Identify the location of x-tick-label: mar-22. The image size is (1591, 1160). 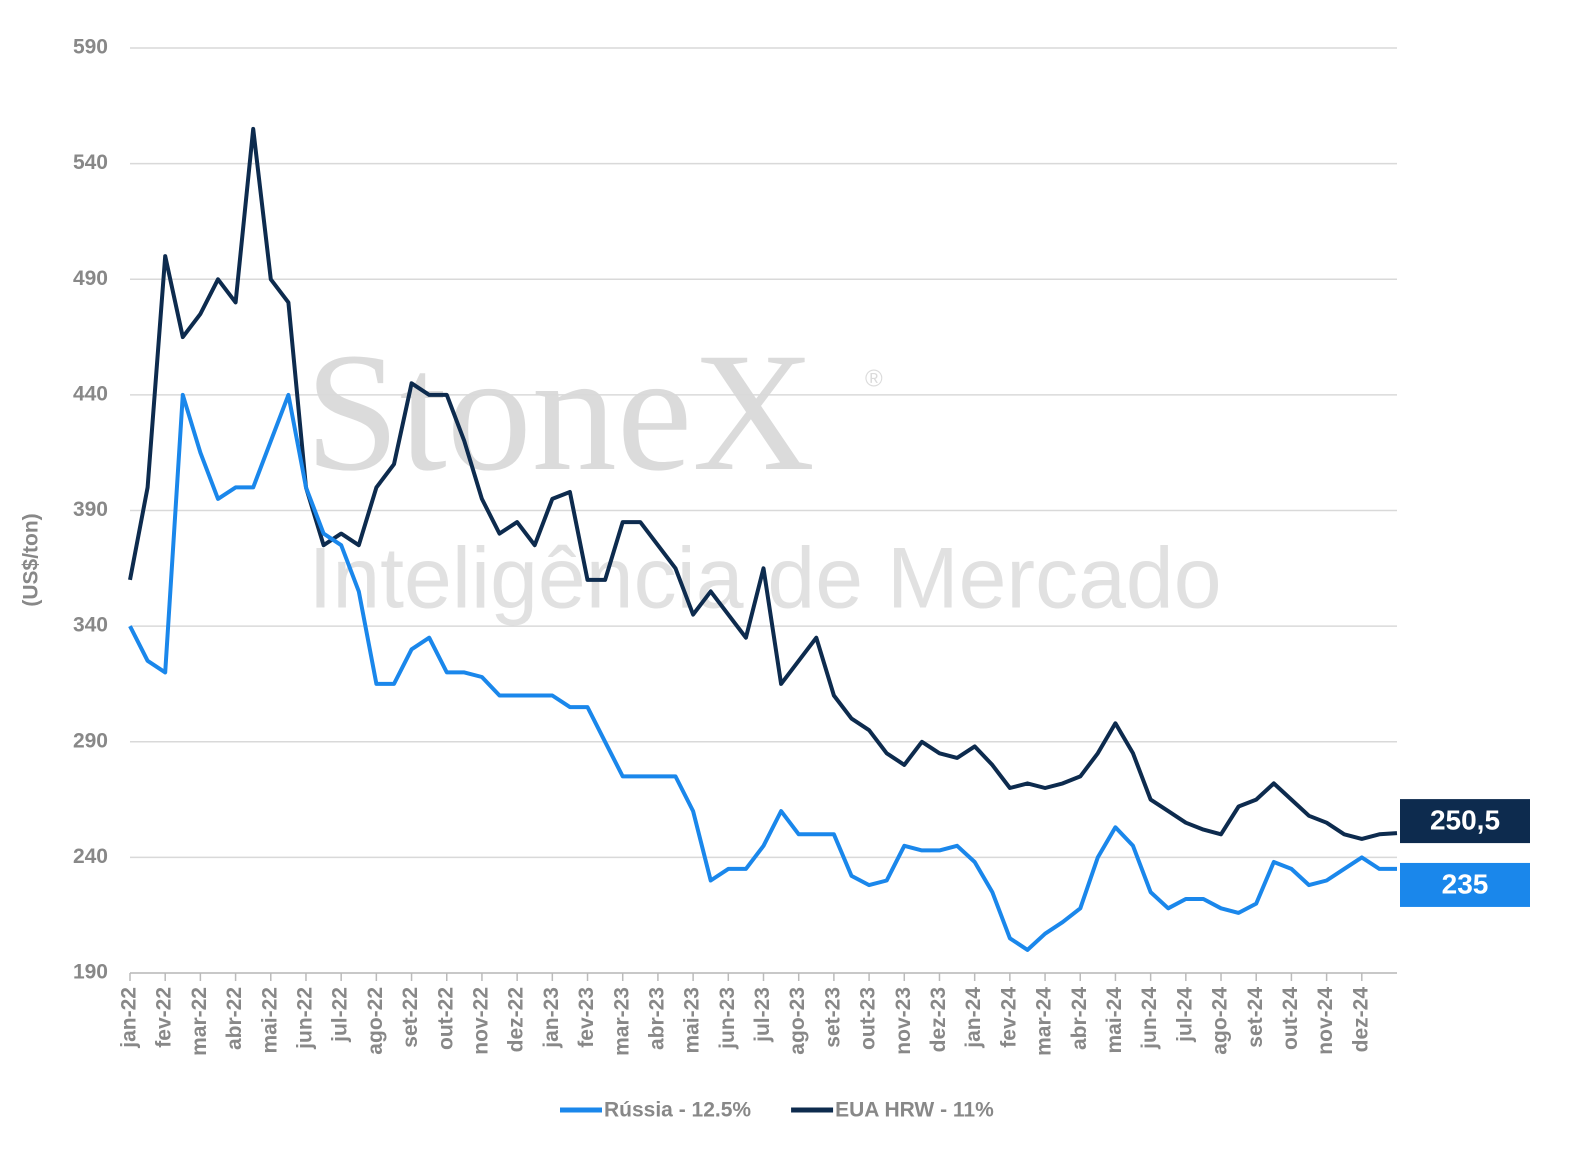
(199, 1021).